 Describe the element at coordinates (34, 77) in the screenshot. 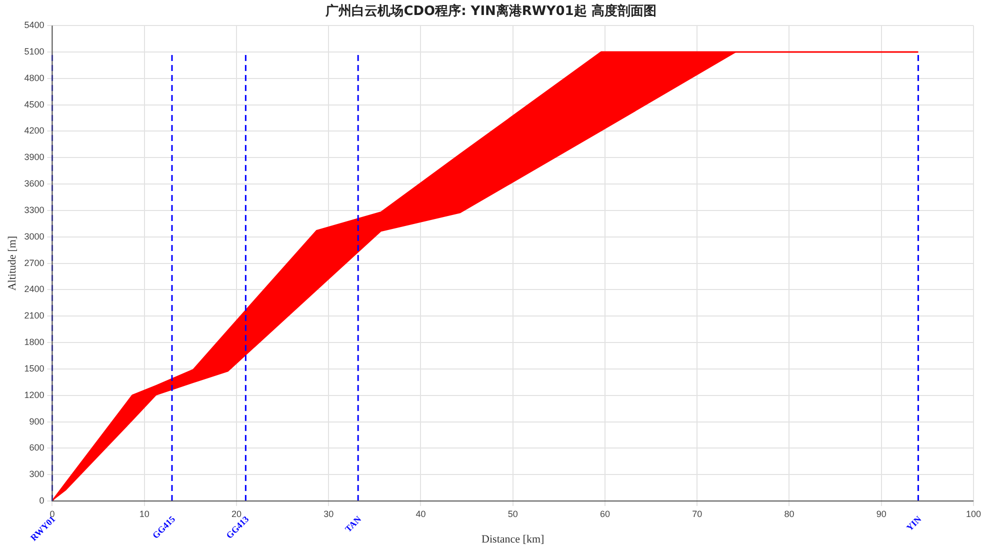

I see `y-tick-label: 4800` at that location.